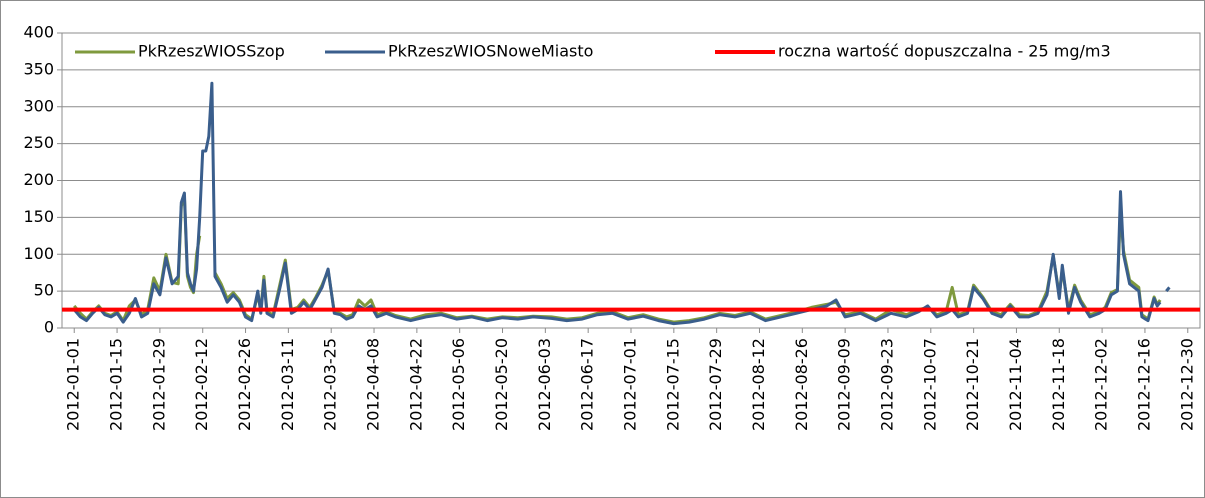  I want to click on x-tick-label: 2012-02-12, so click(201, 384).